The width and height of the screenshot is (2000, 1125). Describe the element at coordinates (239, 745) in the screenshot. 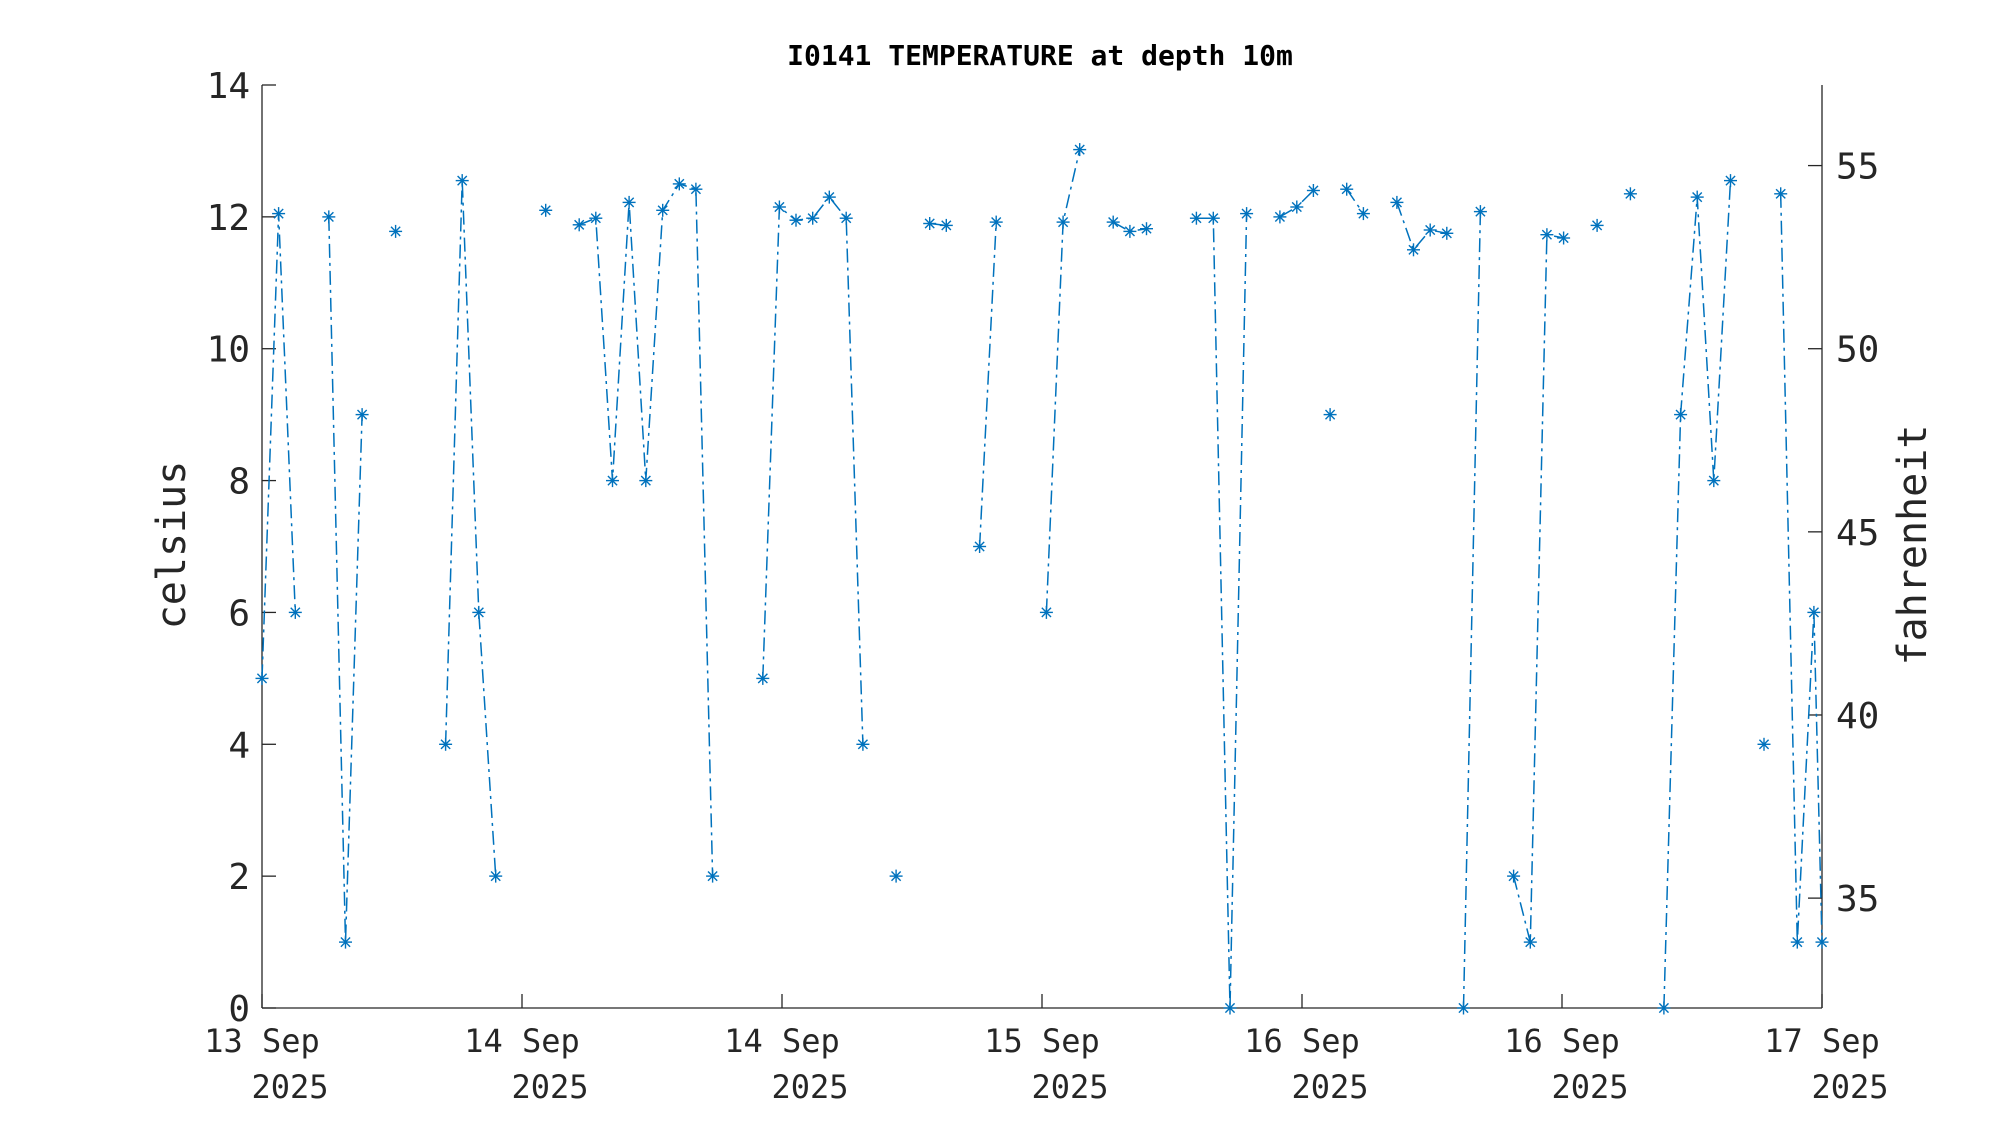

I see `left-tick-label: 4` at that location.